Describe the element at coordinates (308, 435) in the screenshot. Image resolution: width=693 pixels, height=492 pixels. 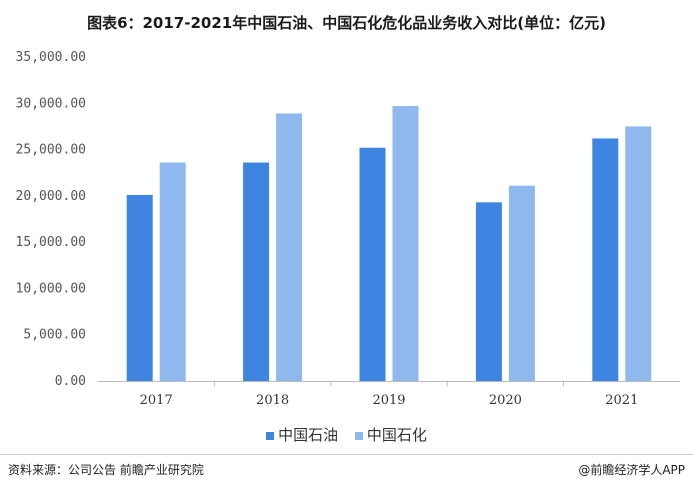
I see `legend-label-series1: 中国石油` at that location.